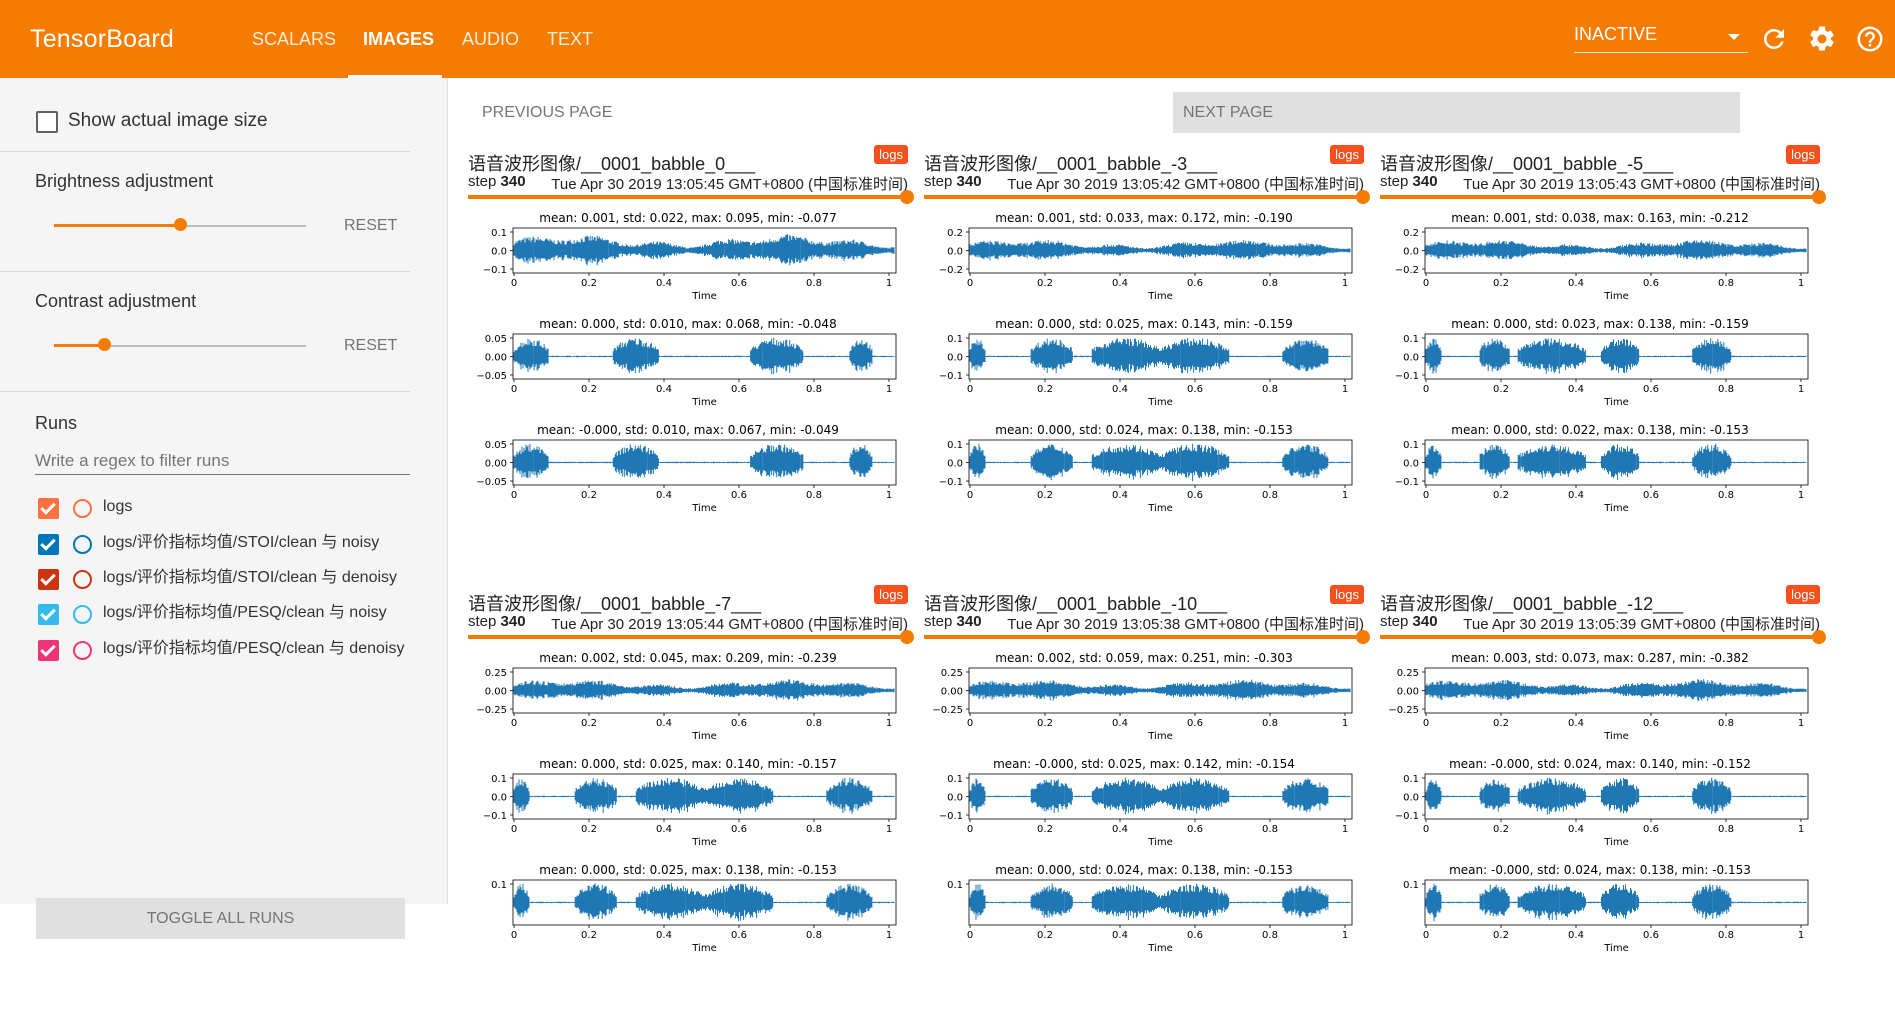 The height and width of the screenshot is (1013, 1895). Describe the element at coordinates (1774, 39) in the screenshot. I see `refresh-icon` at that location.